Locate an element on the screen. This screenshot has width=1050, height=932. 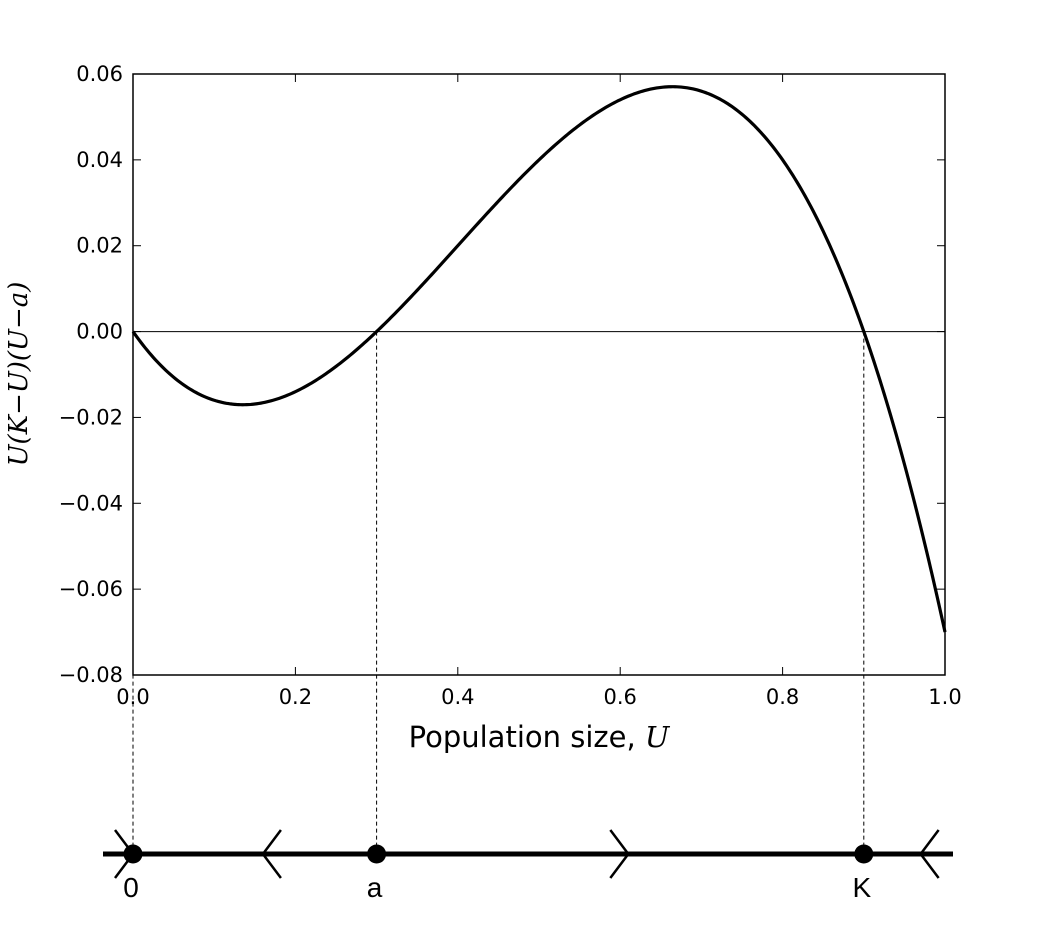
y-tick-label: 0.00 is located at coordinates (99, 332).